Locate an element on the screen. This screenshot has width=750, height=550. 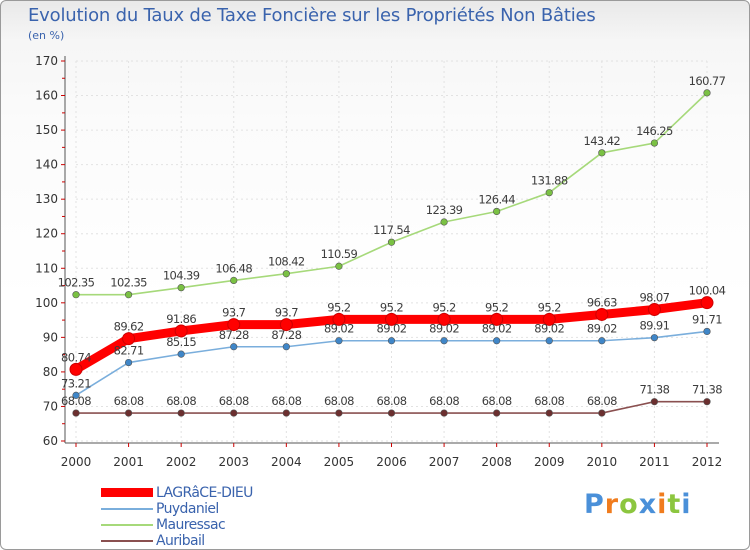
data-label: 89.62 is located at coordinates (129, 327).